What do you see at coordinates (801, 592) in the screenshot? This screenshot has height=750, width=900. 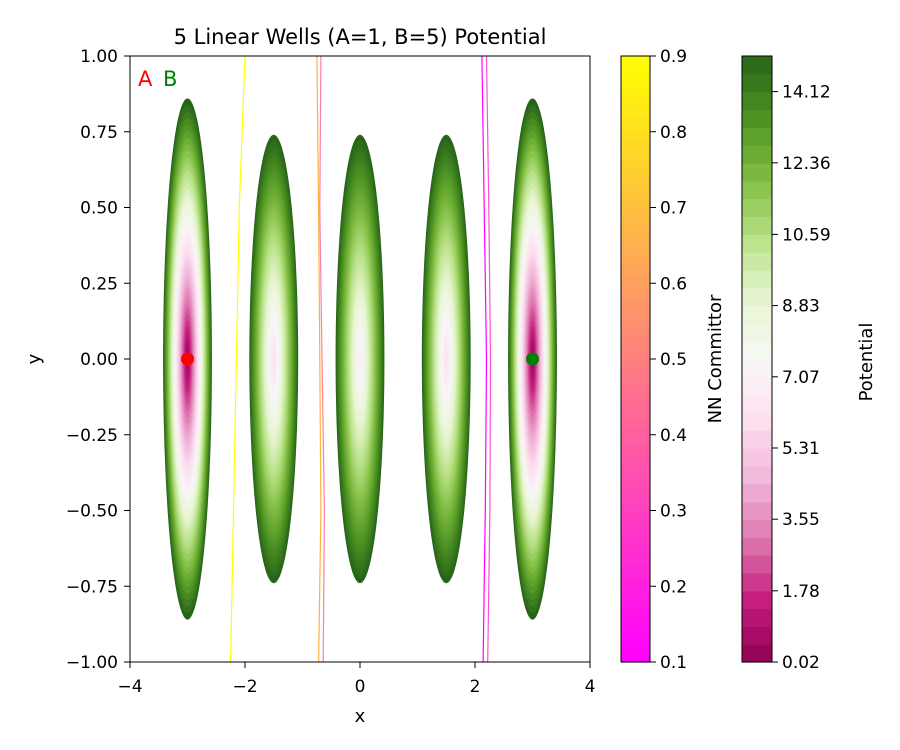 I see `colorbar-tick-label: 1.78` at bounding box center [801, 592].